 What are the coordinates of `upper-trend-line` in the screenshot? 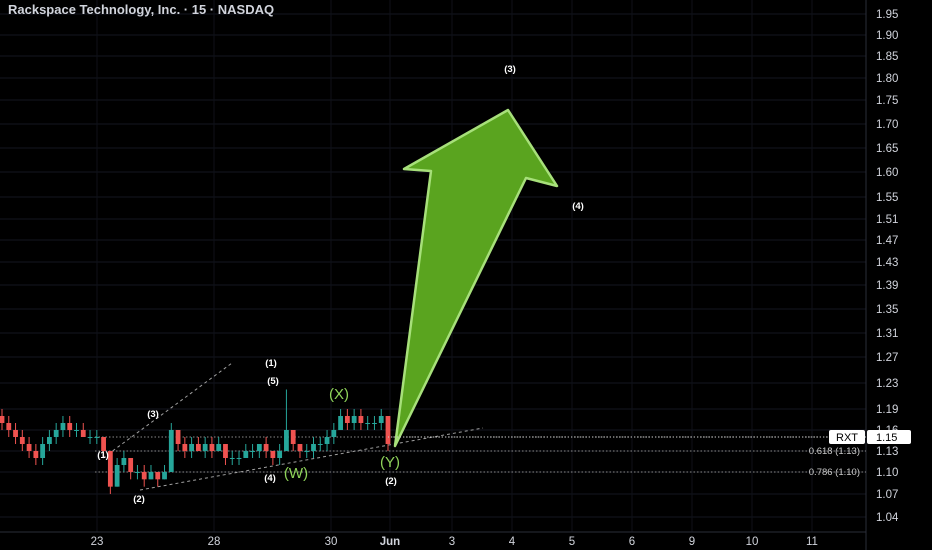 It's located at (167, 410).